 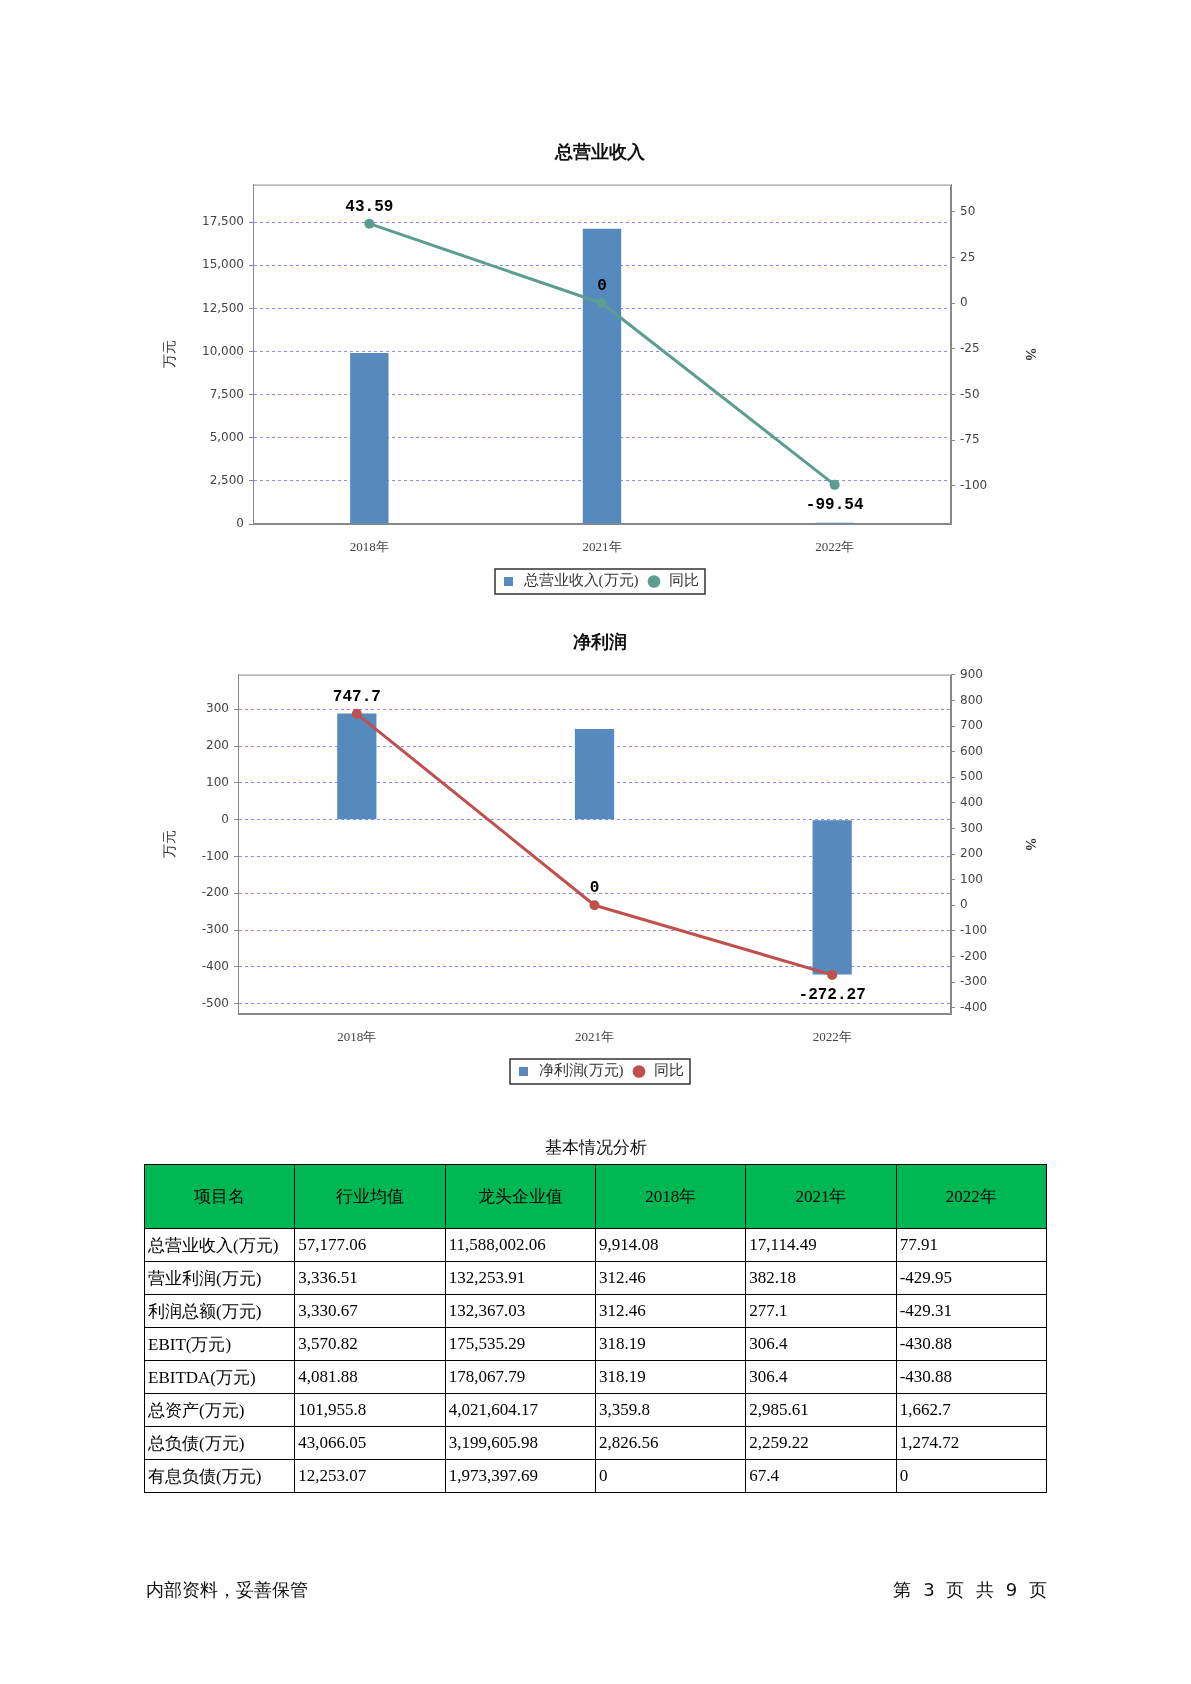 I want to click on text: 1,274.72, so click(x=929, y=1442).